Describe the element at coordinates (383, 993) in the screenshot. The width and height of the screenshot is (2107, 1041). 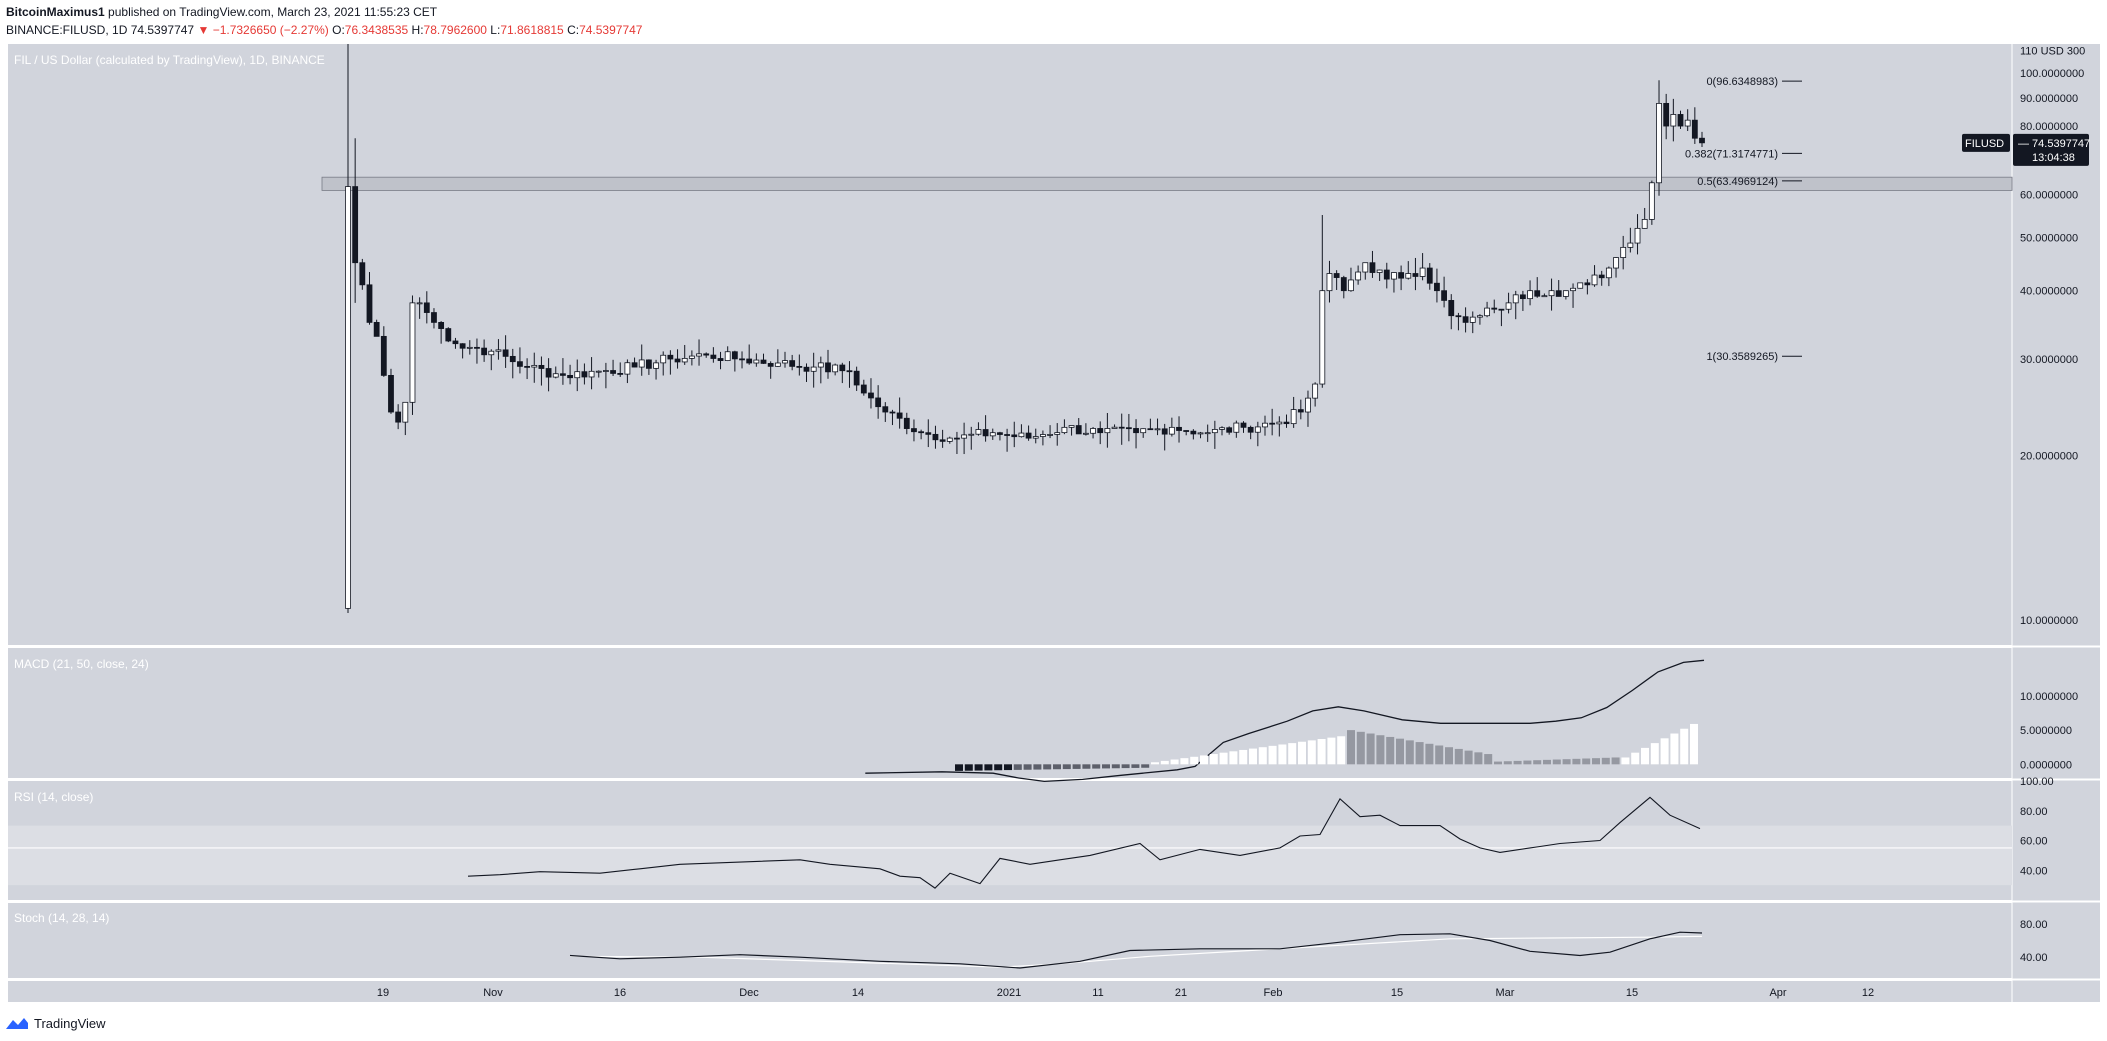
I see `time-tick-label: 19` at that location.